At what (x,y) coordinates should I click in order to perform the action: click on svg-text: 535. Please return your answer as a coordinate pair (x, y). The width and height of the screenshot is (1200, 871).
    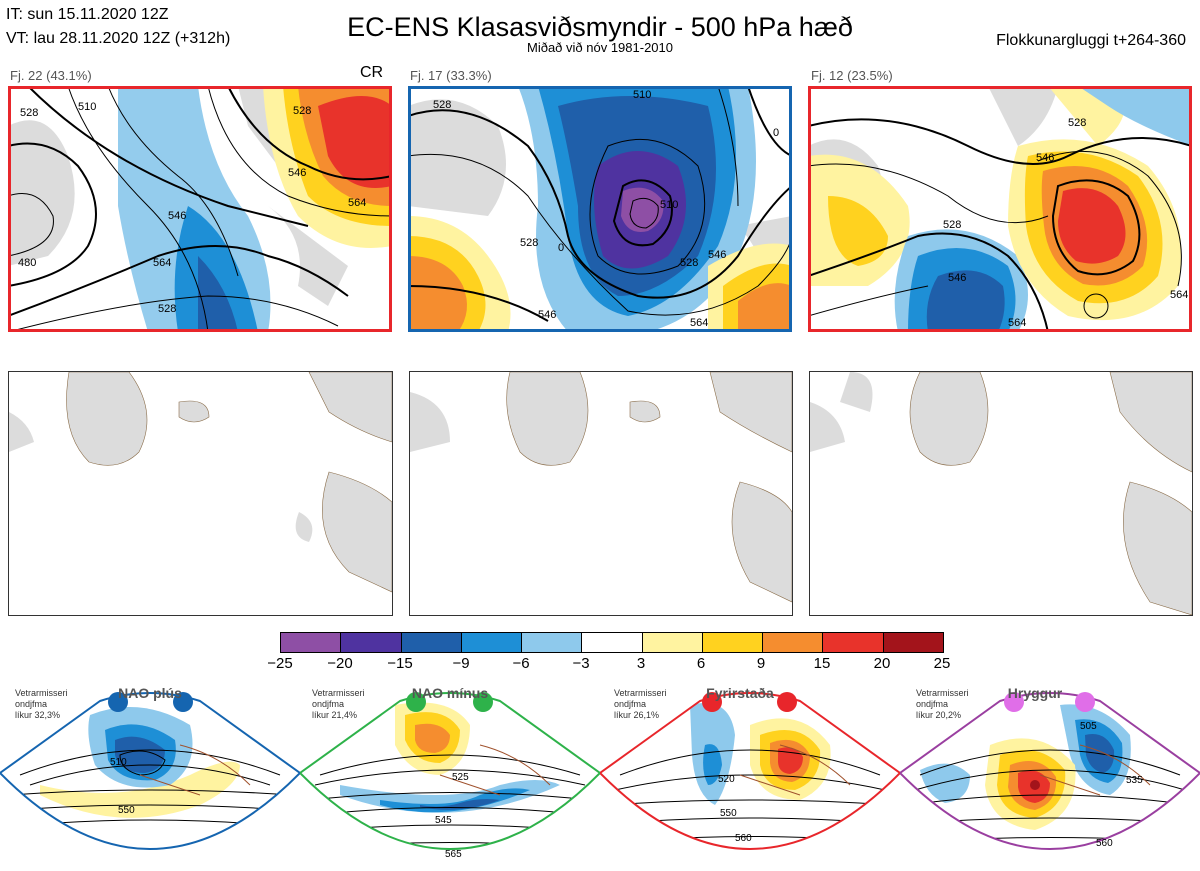
    Looking at the image, I should click on (1134, 780).